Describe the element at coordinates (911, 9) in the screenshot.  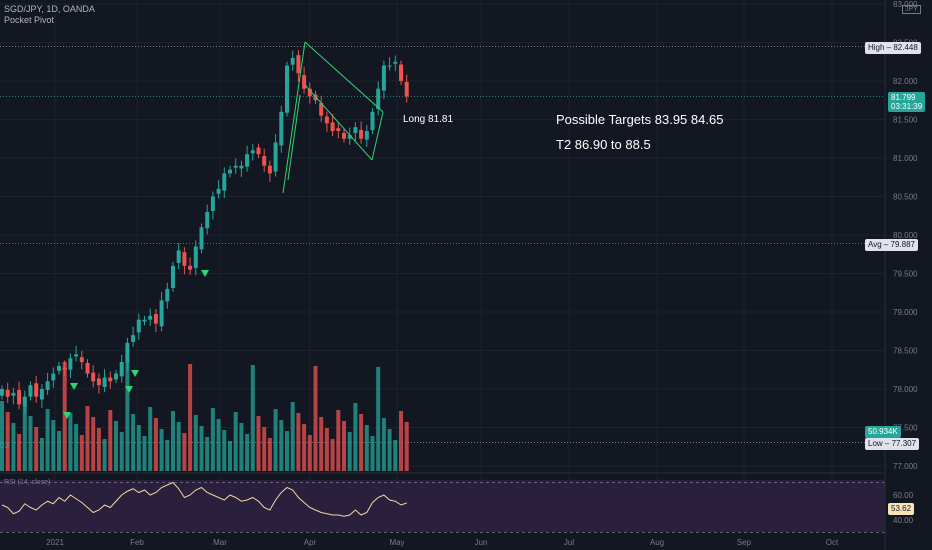
I see `currency-label: JPY` at that location.